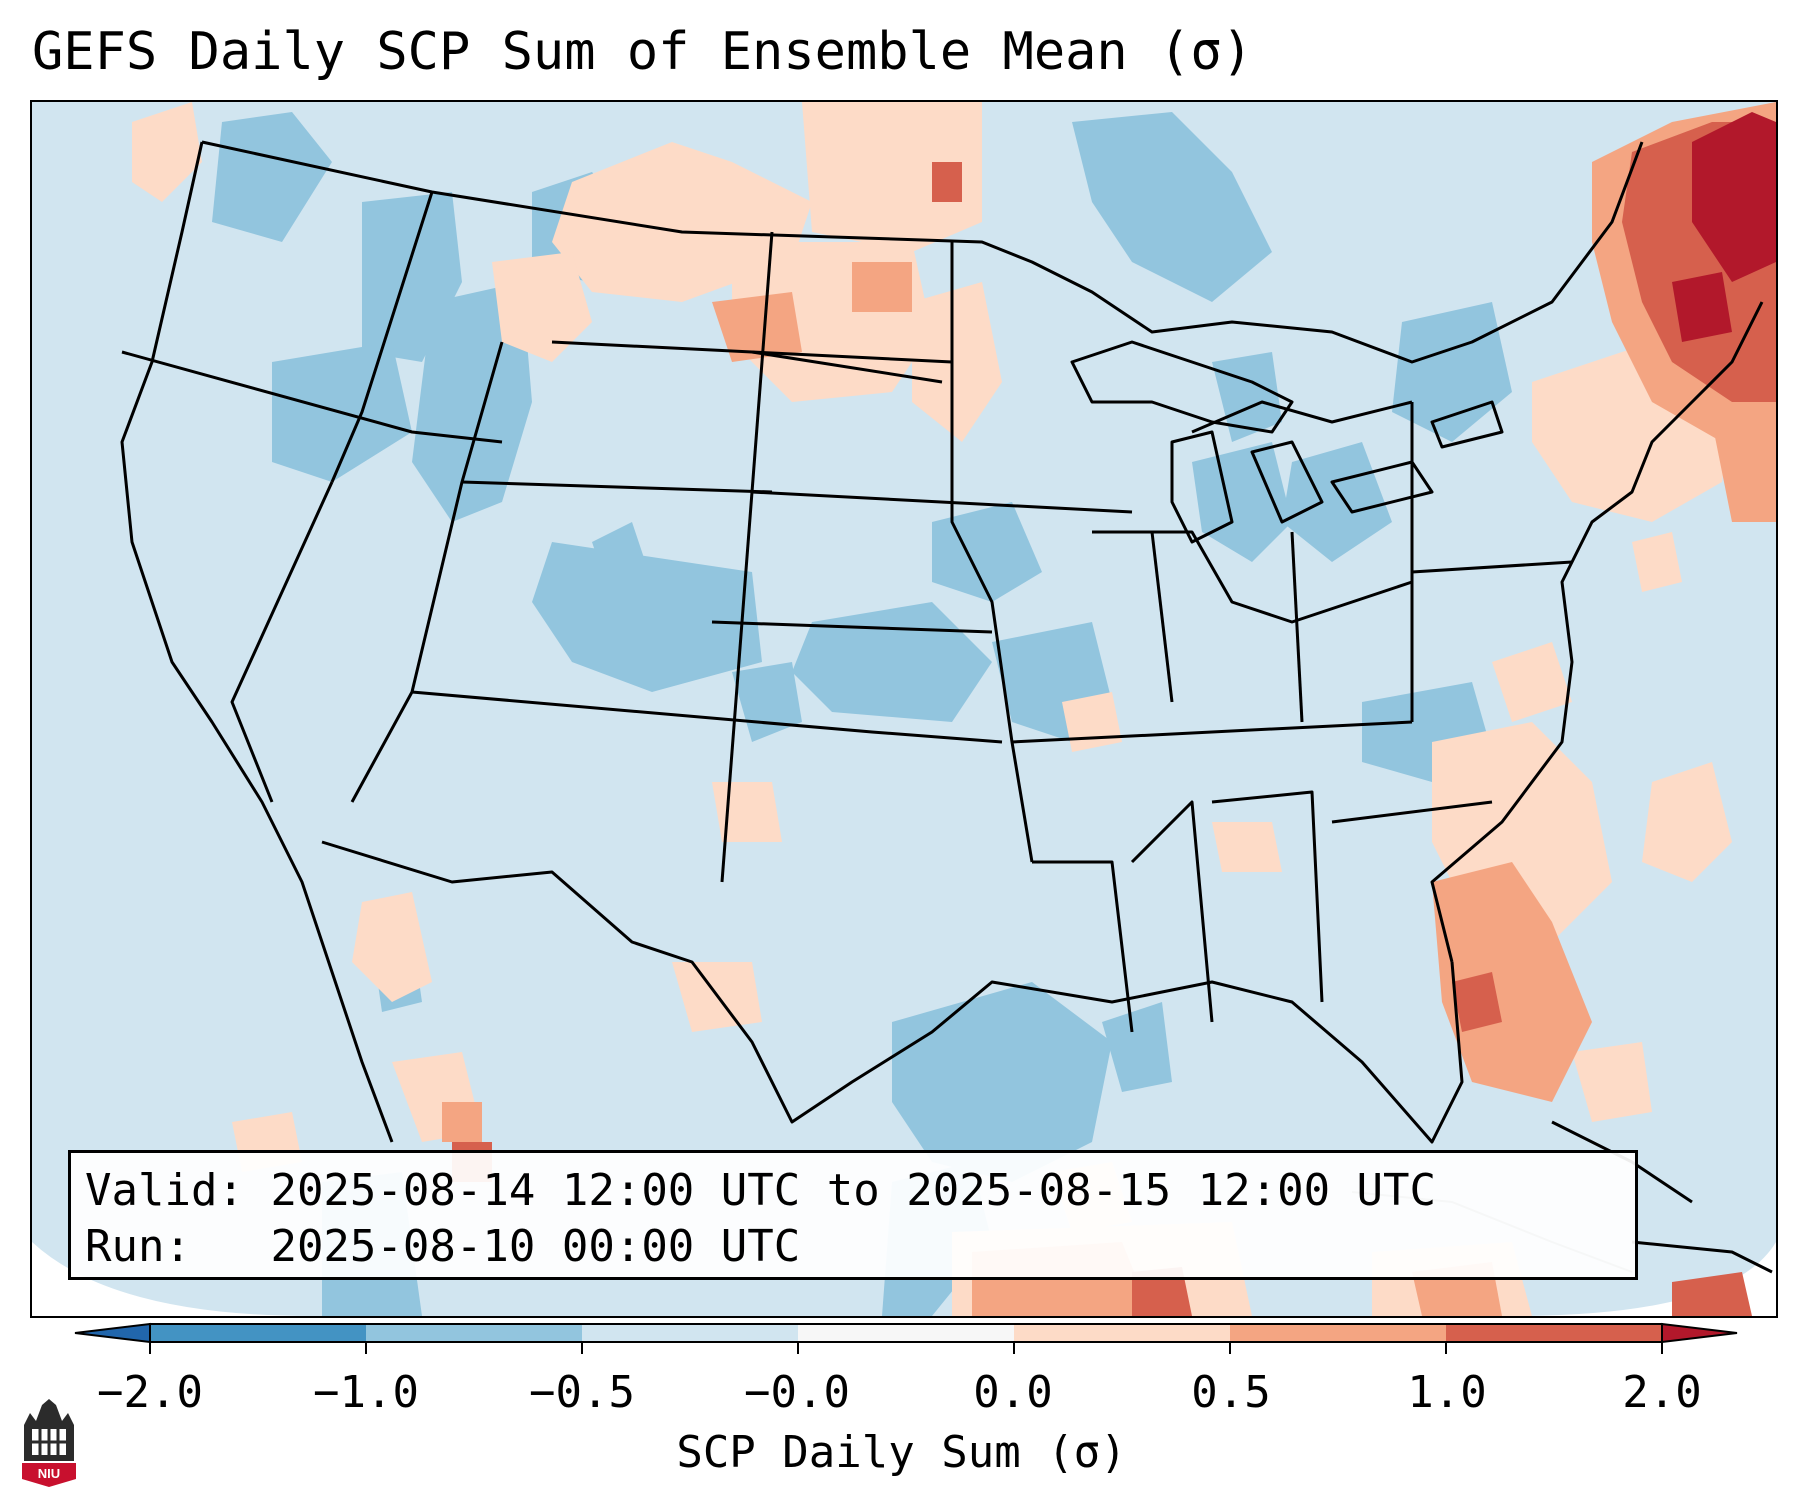 The width and height of the screenshot is (1803, 1506). Describe the element at coordinates (1662, 1392) in the screenshot. I see `colorbar-tick-label: 2.0` at that location.